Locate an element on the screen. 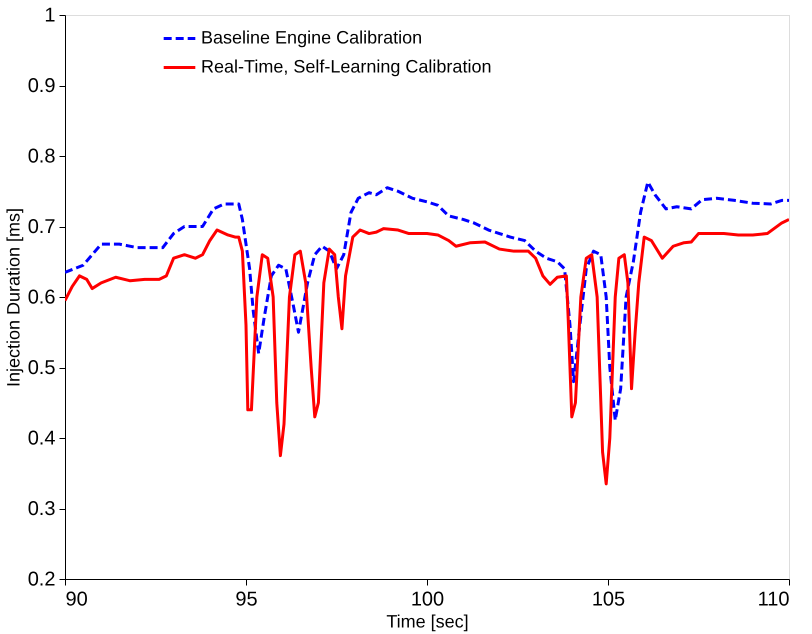 This screenshot has height=634, width=812. y-tick-label: 0.4 is located at coordinates (42, 439).